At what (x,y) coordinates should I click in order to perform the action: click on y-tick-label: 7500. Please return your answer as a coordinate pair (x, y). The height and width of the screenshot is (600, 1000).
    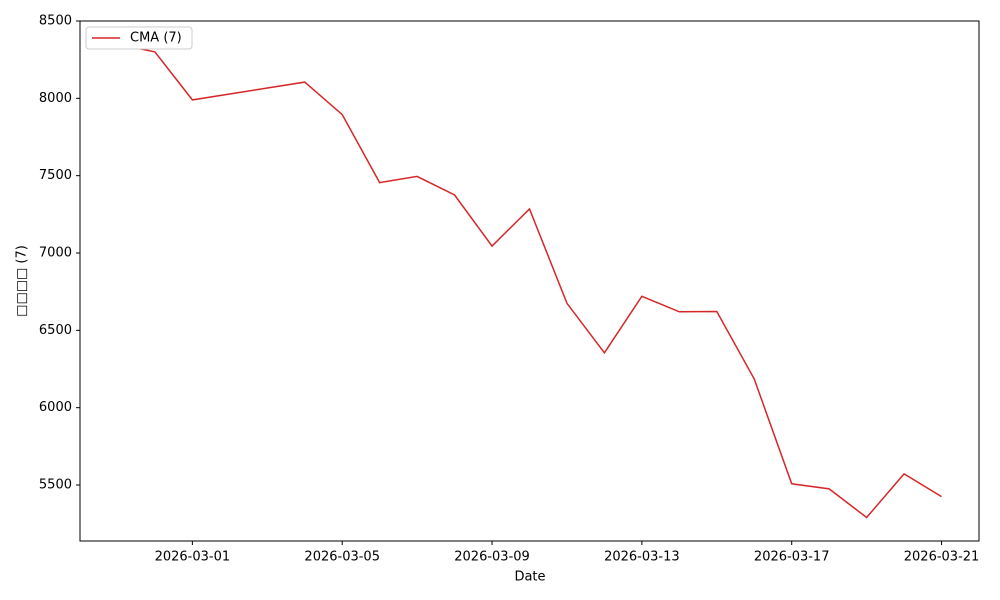
    Looking at the image, I should click on (55, 175).